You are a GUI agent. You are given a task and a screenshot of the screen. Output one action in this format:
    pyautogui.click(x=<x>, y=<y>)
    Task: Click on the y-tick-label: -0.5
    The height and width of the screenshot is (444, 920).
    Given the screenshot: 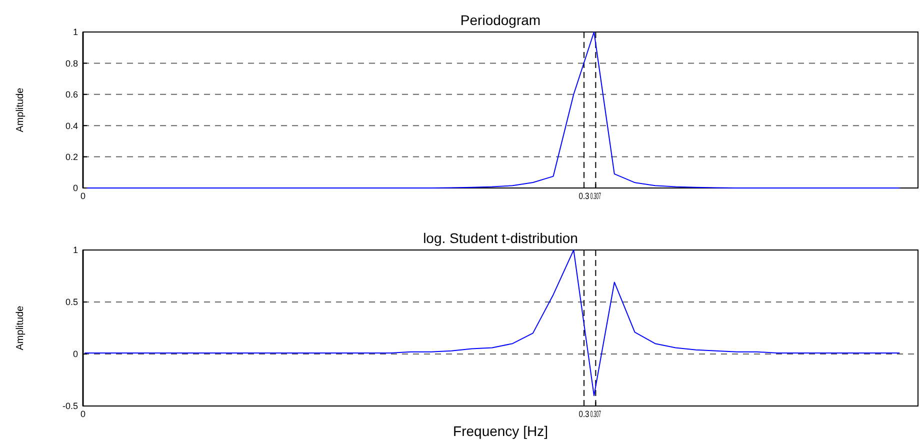 What is the action you would take?
    pyautogui.click(x=70, y=406)
    